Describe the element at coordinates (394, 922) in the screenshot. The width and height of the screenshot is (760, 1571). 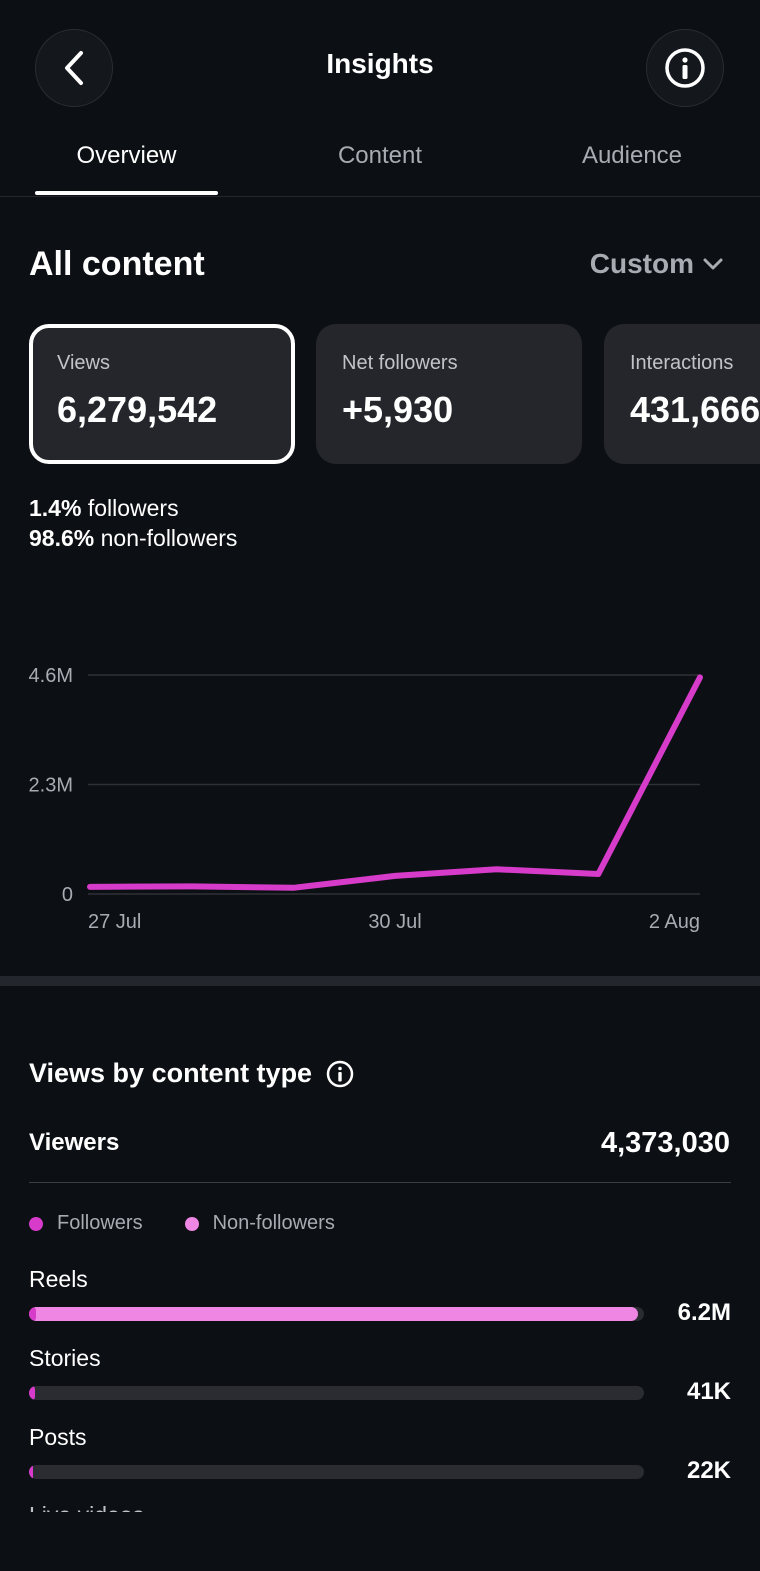
I see `x-tick-label: 30 Jul` at that location.